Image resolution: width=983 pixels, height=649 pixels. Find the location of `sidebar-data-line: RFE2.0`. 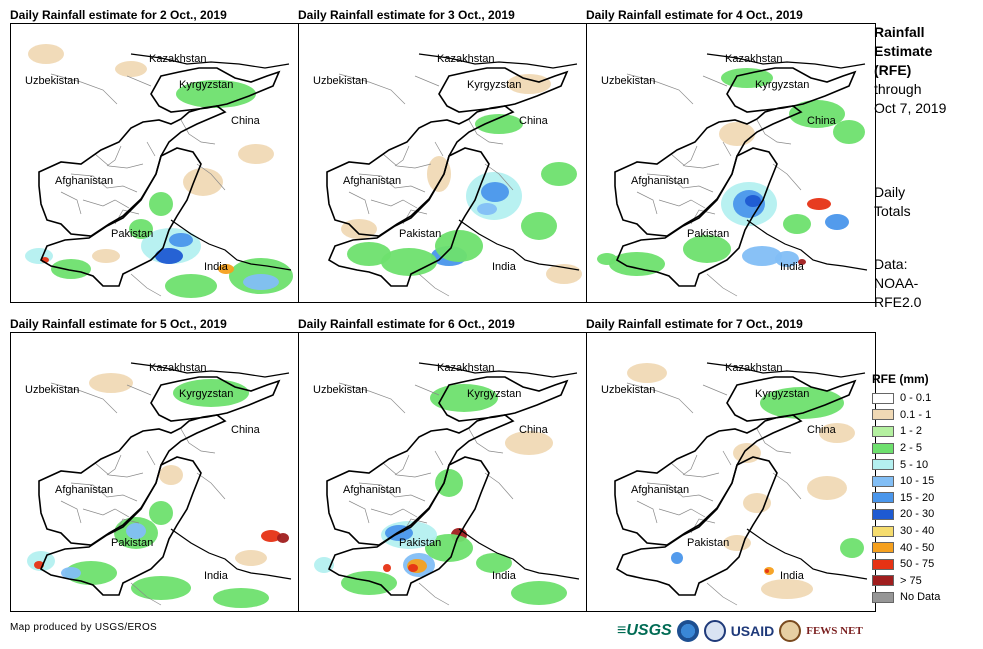

sidebar-data-line: RFE2.0 is located at coordinates (898, 302).